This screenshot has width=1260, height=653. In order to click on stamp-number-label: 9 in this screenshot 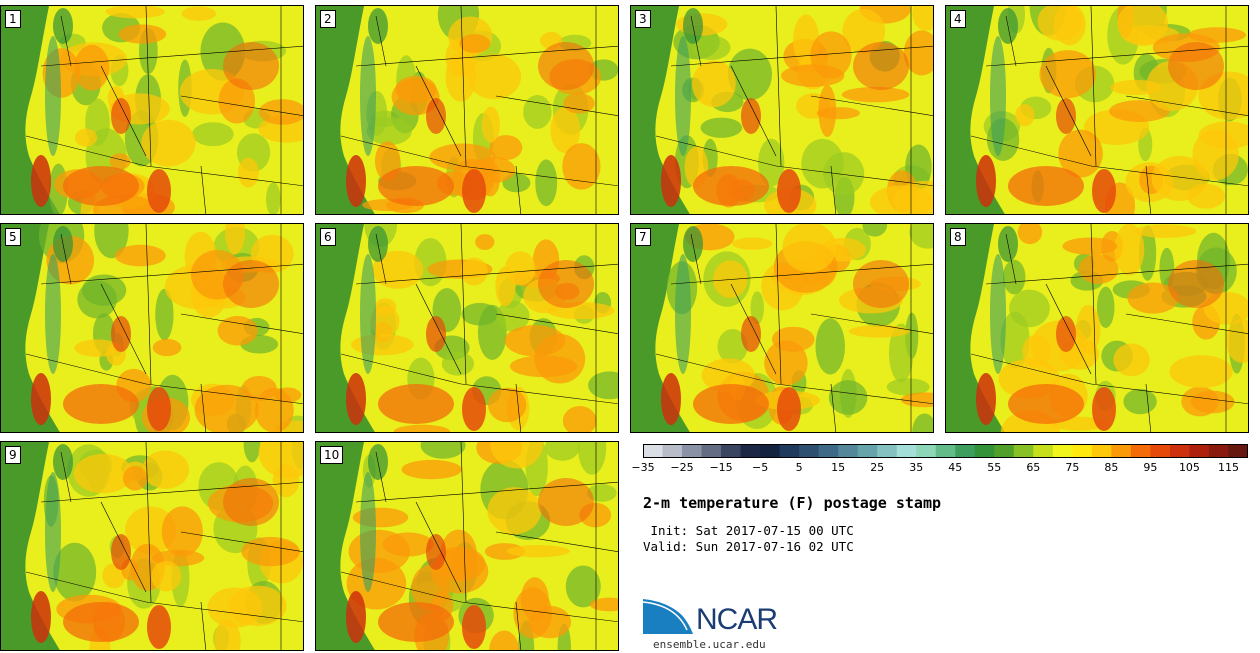, I will do `click(13, 455)`.